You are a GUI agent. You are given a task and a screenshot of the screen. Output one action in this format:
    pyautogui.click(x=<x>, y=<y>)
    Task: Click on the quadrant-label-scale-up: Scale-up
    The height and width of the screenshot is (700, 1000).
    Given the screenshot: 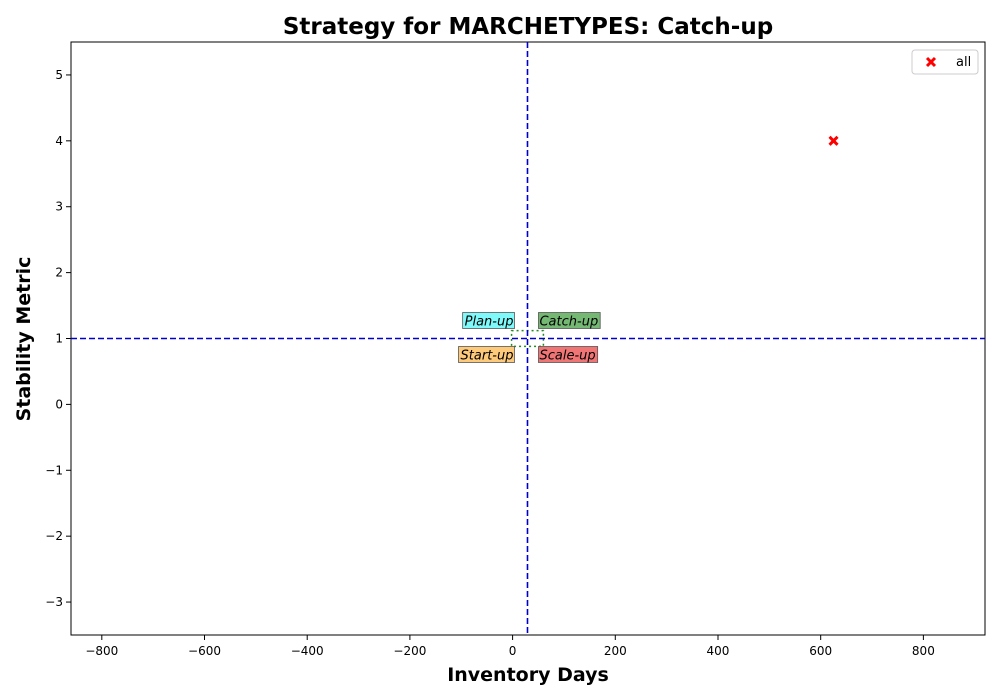 What is the action you would take?
    pyautogui.click(x=568, y=355)
    